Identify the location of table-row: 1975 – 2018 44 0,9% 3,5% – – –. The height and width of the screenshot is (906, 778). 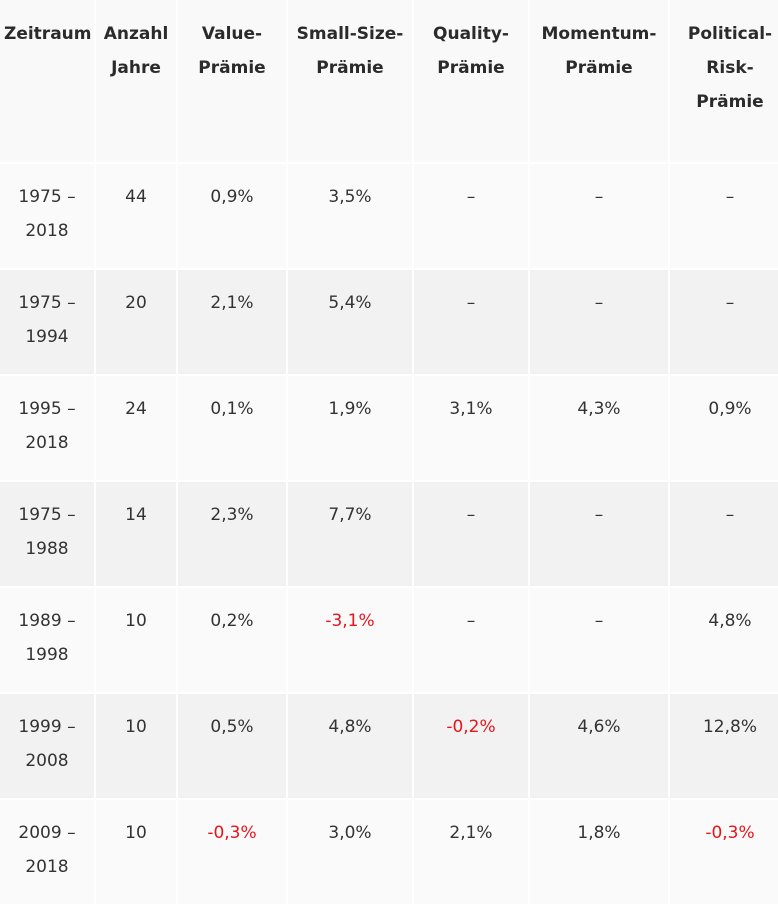
(389, 216).